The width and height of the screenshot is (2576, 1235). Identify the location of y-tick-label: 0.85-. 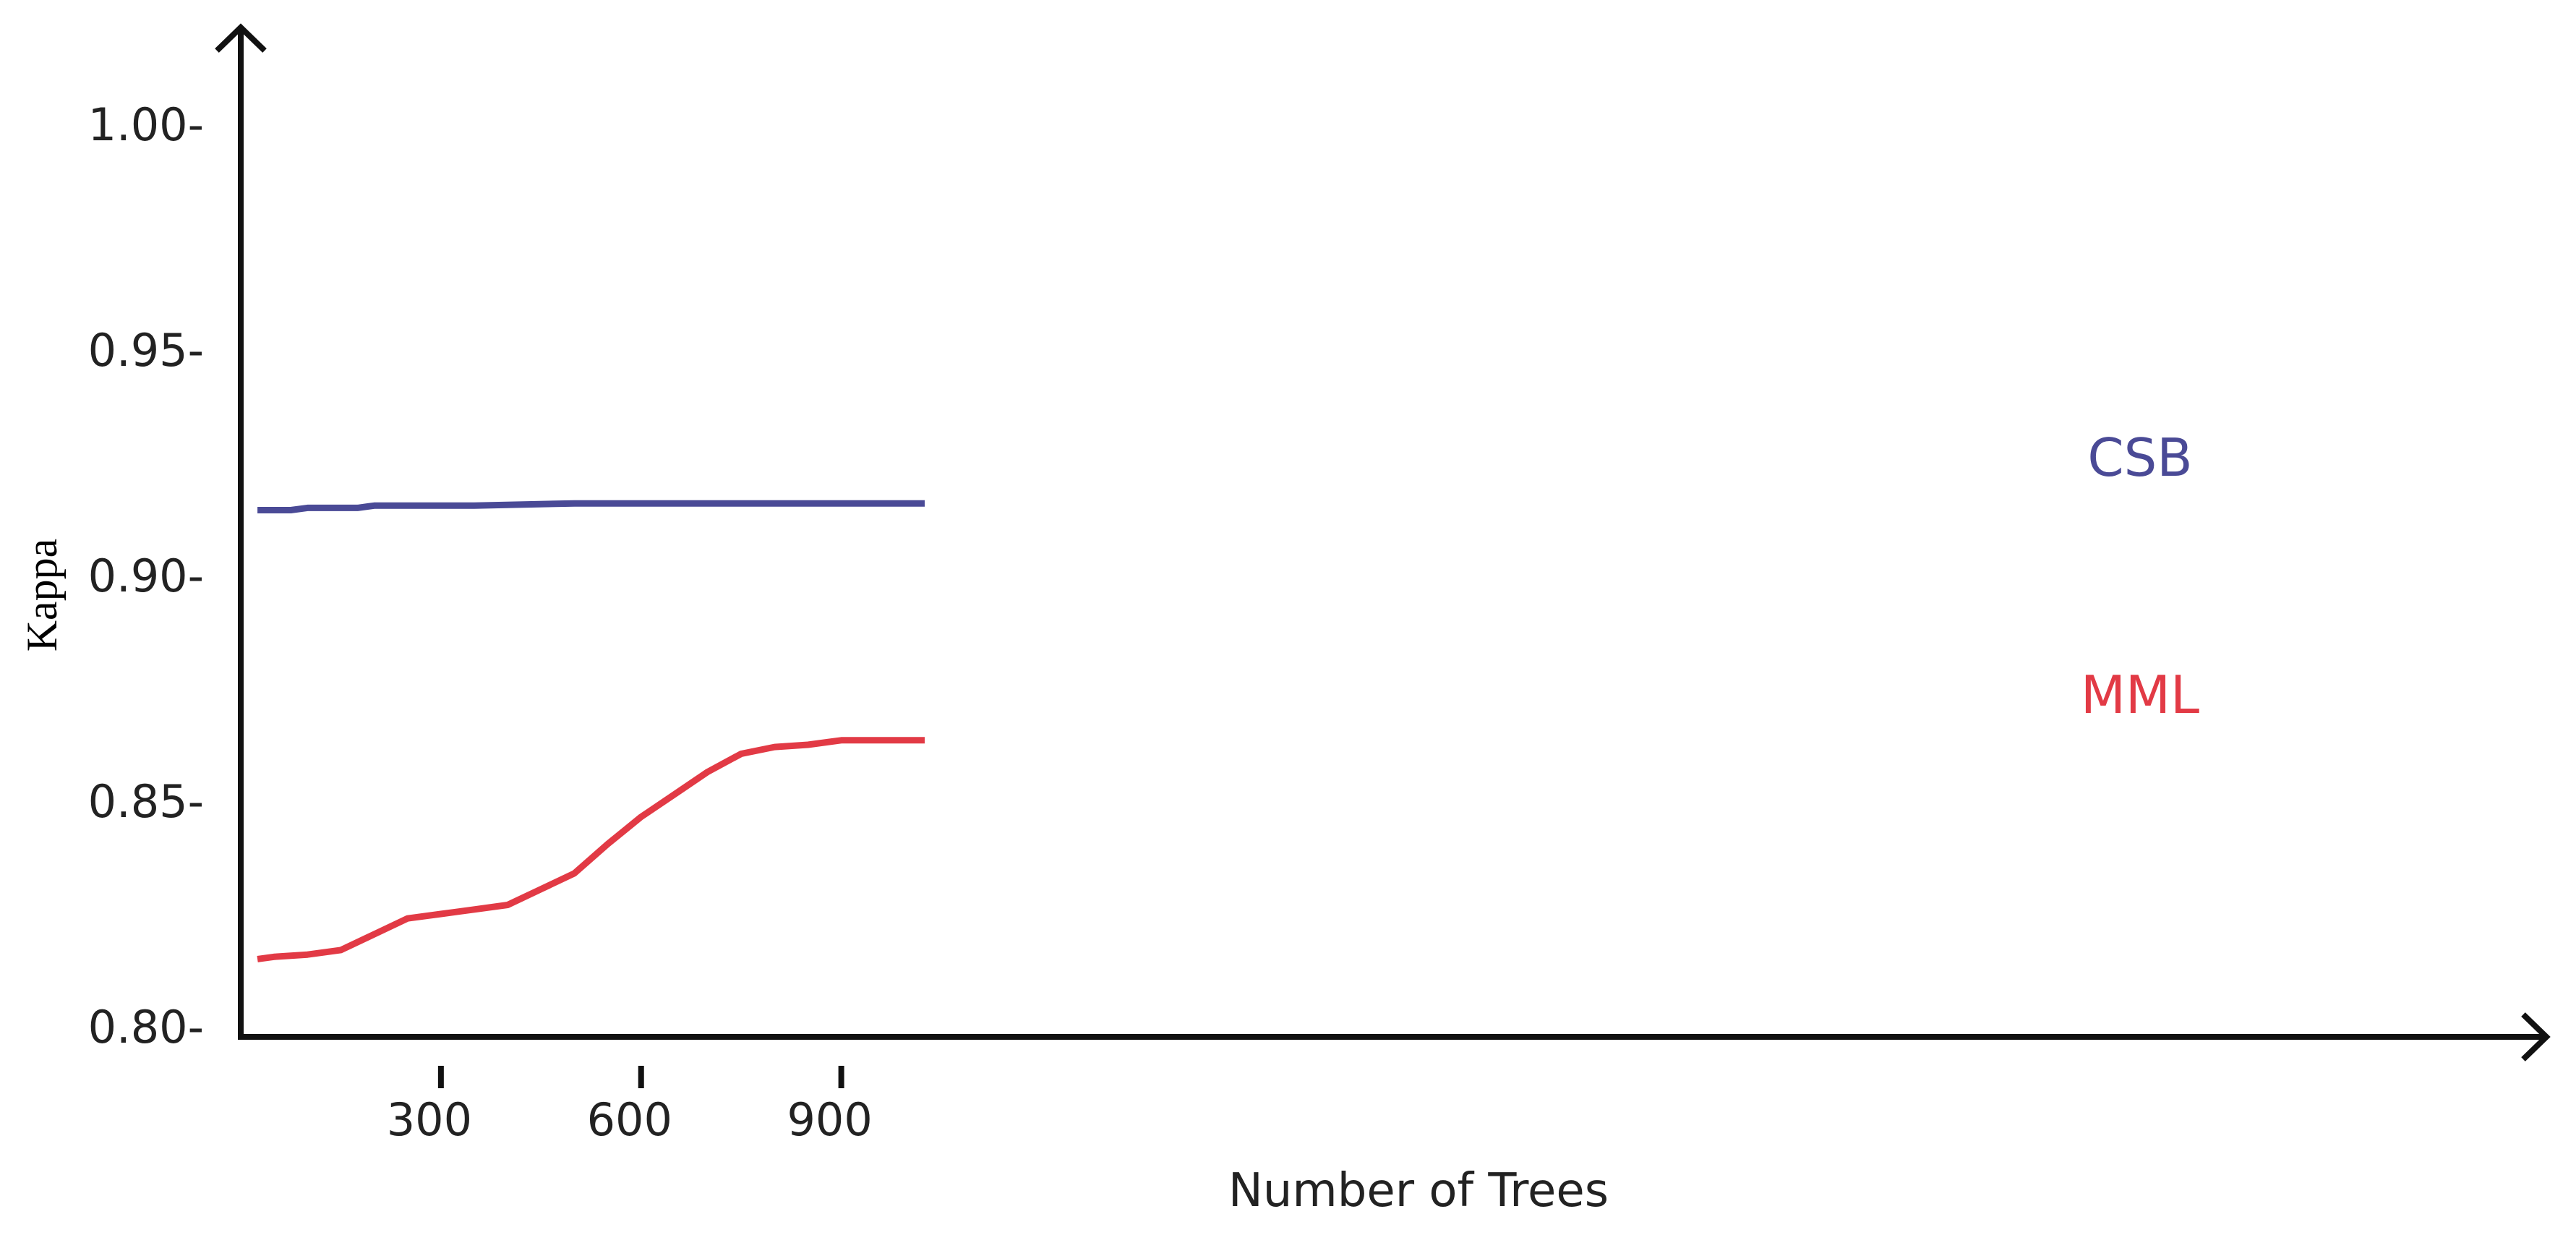
(146, 801).